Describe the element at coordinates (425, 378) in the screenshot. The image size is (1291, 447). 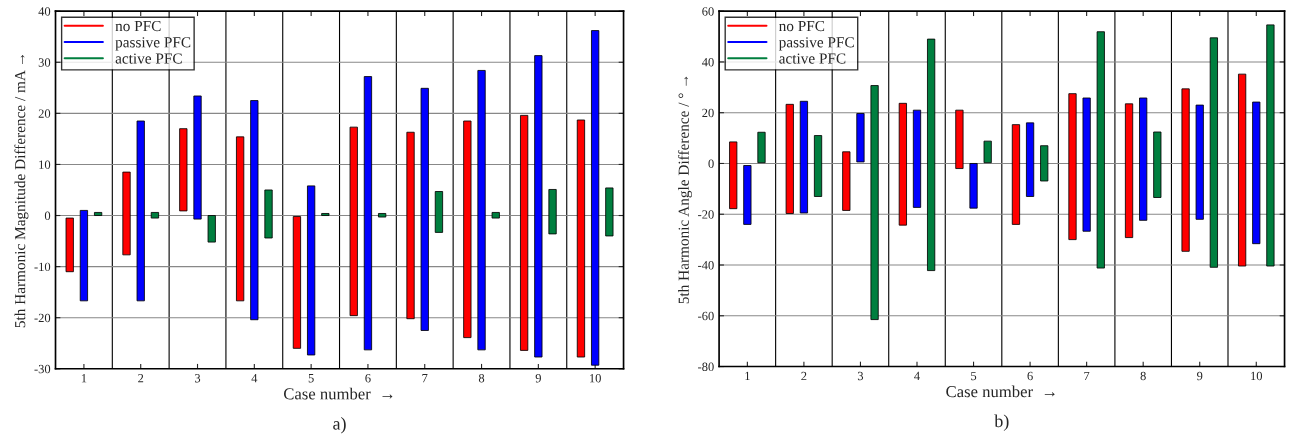
I see `x-tick-label: 7` at that location.